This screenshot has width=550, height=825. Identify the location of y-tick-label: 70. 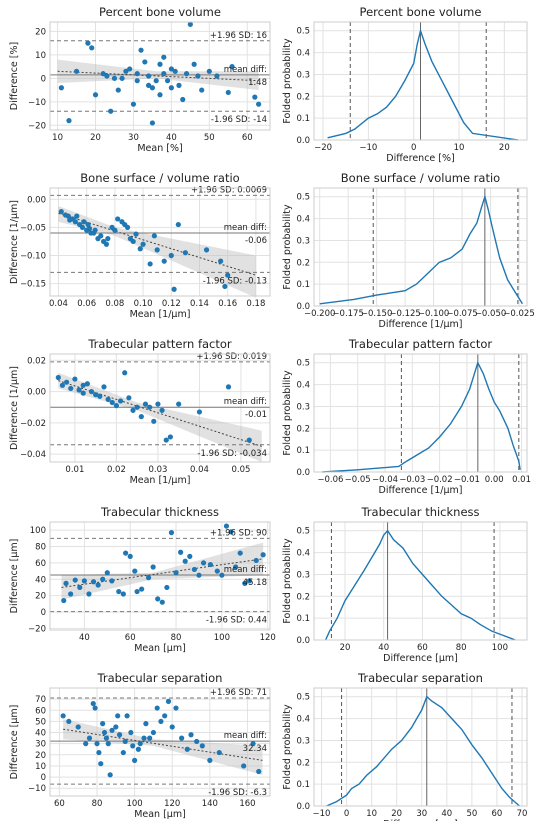
(40, 700).